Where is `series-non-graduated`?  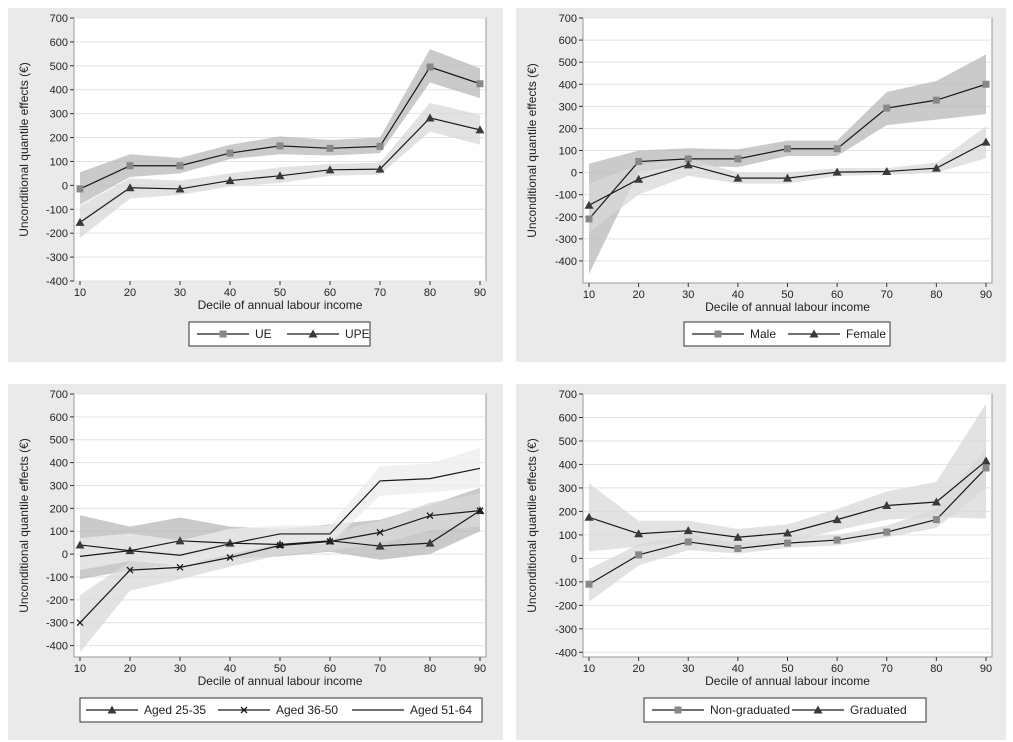
series-non-graduated is located at coordinates (787, 526).